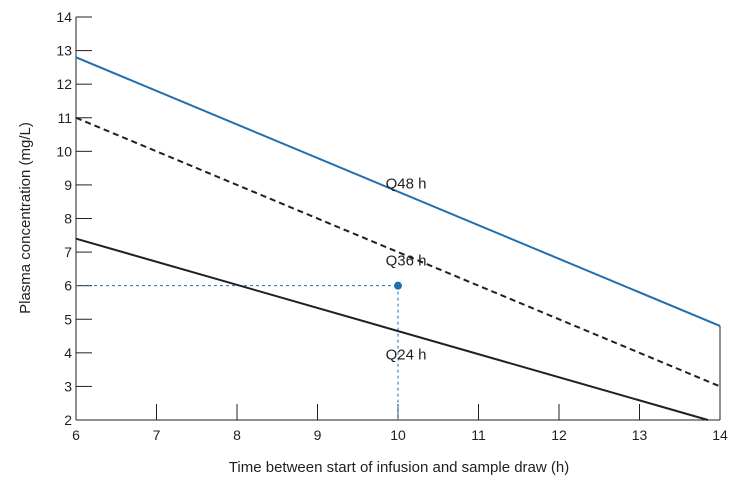 The height and width of the screenshot is (492, 729). I want to click on highlight-point, so click(398, 285).